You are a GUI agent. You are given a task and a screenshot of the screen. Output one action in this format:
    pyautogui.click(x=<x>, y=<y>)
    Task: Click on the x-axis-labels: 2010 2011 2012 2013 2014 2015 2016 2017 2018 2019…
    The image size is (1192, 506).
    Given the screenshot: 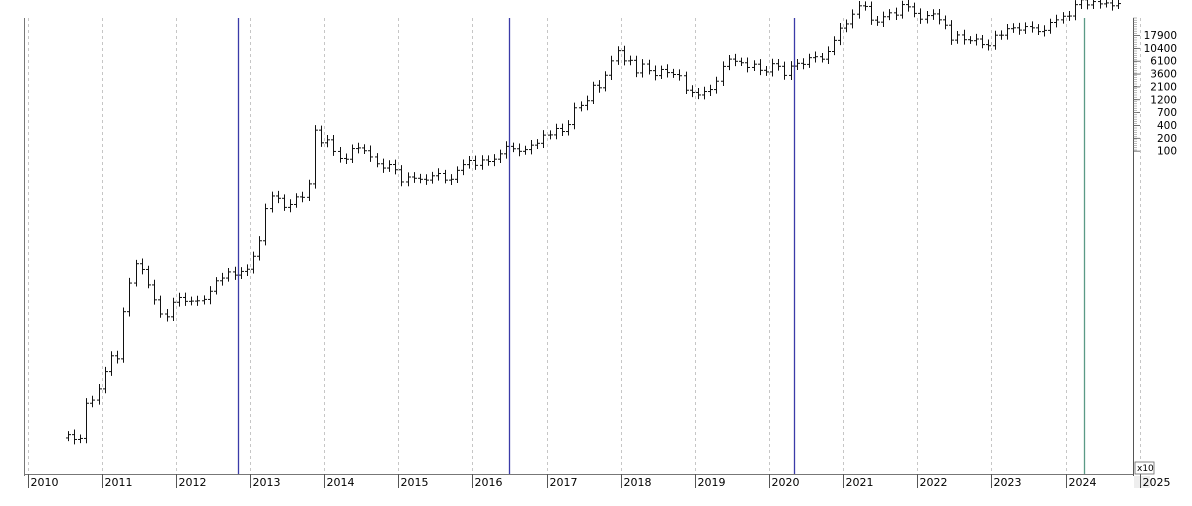 What is the action you would take?
    pyautogui.click(x=599, y=481)
    